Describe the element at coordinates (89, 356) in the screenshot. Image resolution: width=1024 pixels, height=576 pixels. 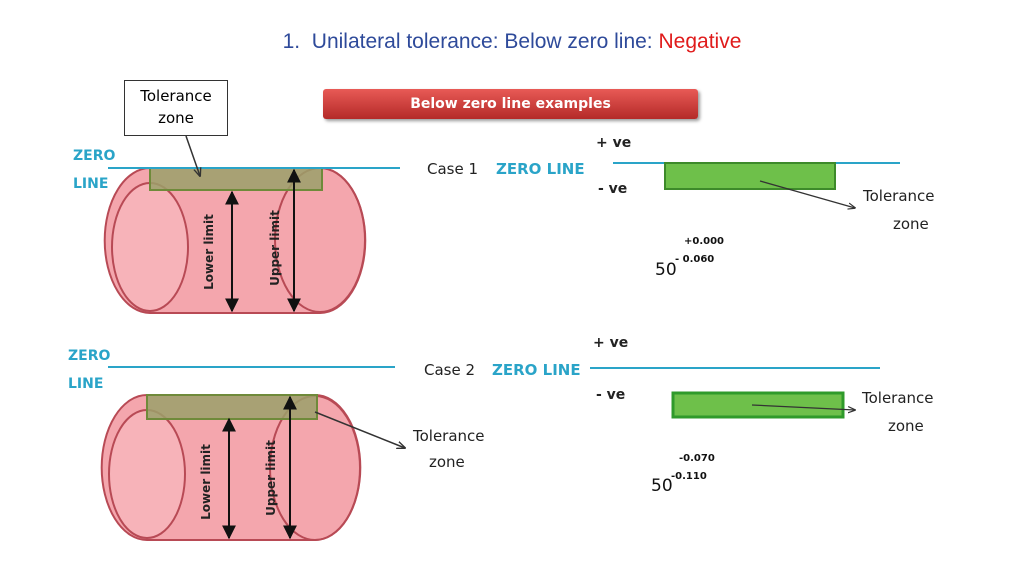
I see `zero-label-2a: ZERO` at that location.